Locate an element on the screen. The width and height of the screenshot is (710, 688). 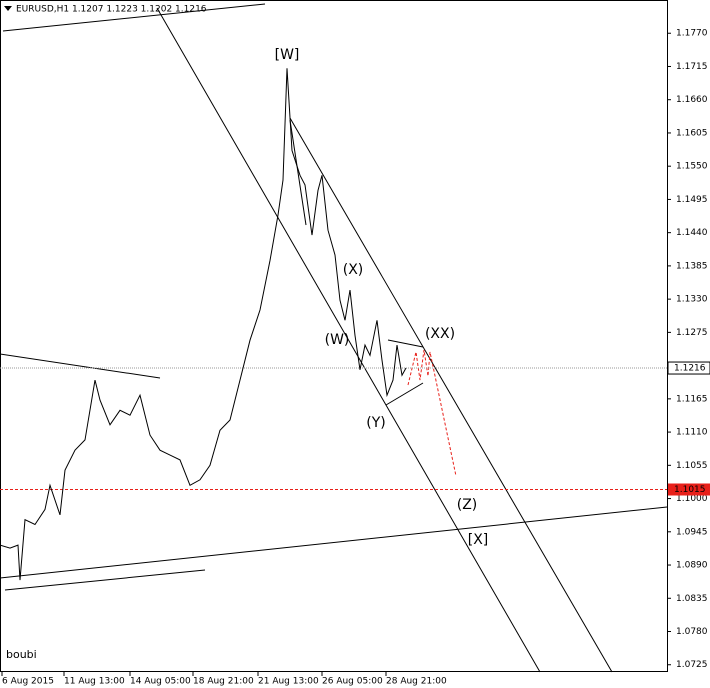
wave-label: (Y) is located at coordinates (375, 423).